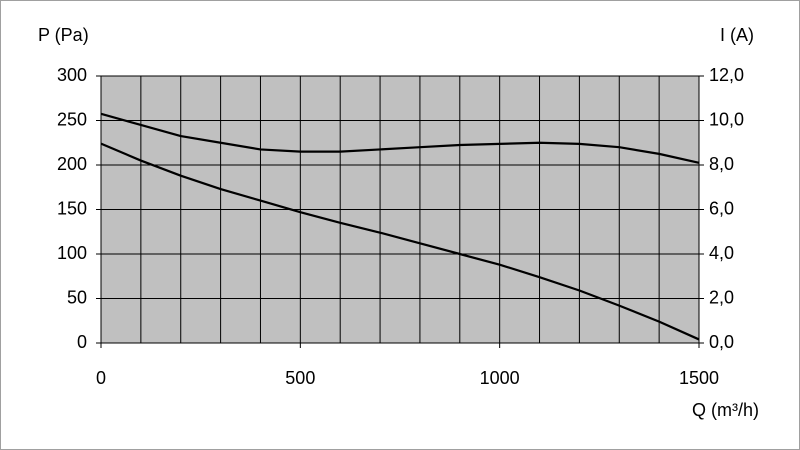 This screenshot has width=800, height=450. I want to click on y2-tick-label: 8,0, so click(721, 164).